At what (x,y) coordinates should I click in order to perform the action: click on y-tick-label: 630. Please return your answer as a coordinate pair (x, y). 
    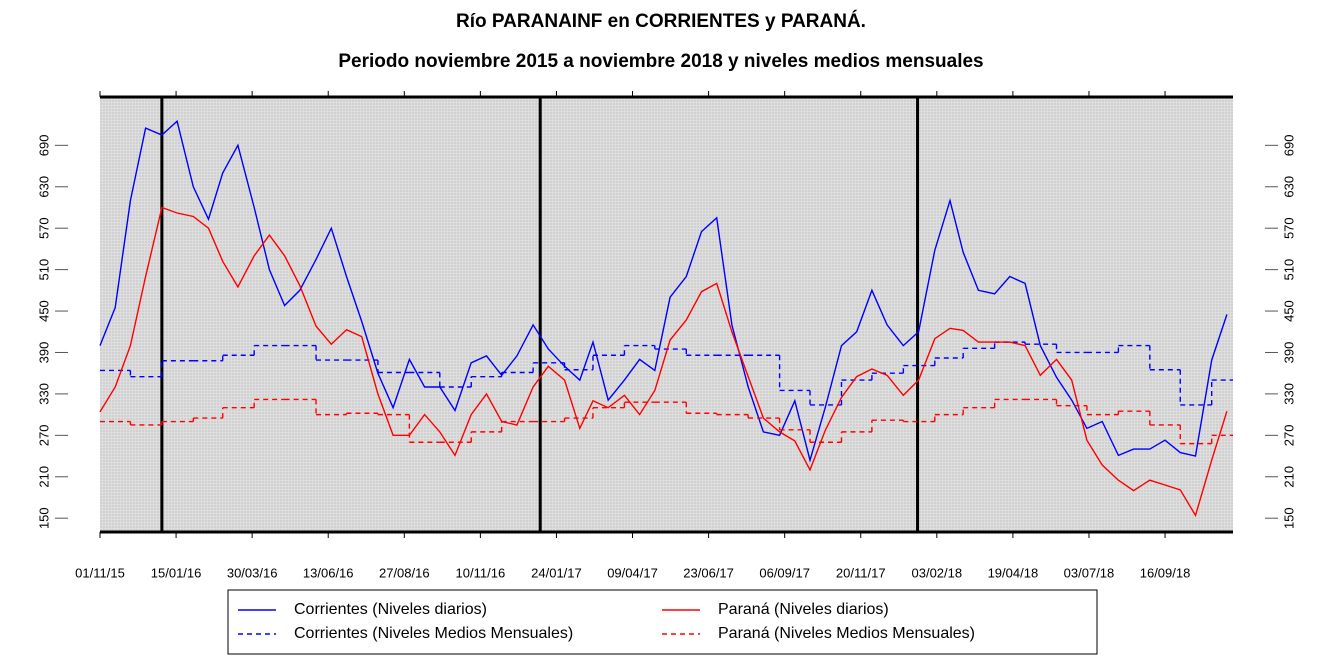
    Looking at the image, I should click on (43, 187).